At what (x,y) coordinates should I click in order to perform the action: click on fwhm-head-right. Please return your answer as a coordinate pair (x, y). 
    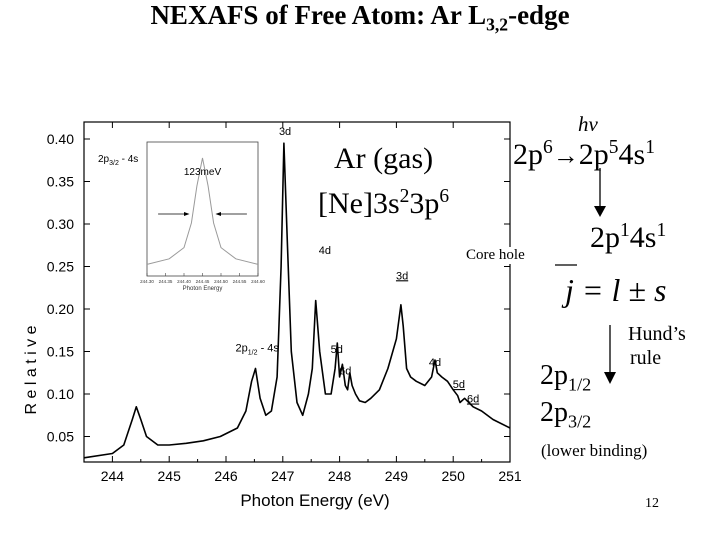
    Looking at the image, I should click on (218, 214).